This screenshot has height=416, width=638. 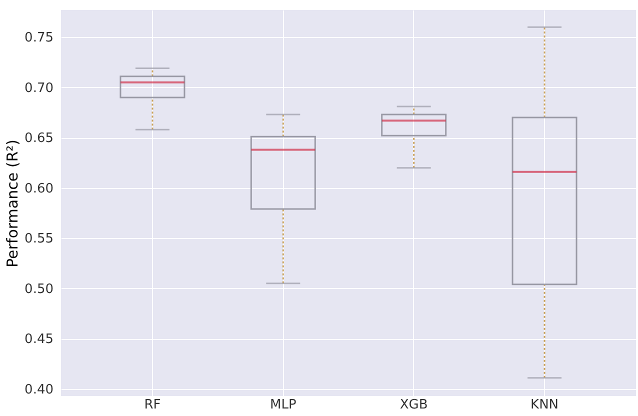 I want to click on y-tick-label: 0.65, so click(x=39, y=138).